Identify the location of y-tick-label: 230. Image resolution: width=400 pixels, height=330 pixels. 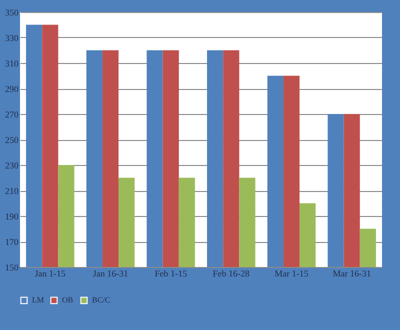
(12, 165).